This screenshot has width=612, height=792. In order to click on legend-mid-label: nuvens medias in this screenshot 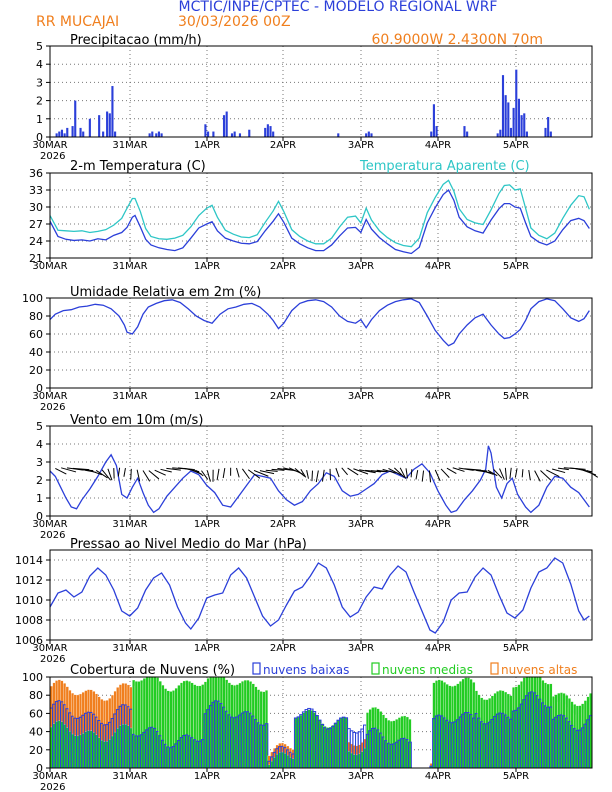, I will do `click(427, 670)`.